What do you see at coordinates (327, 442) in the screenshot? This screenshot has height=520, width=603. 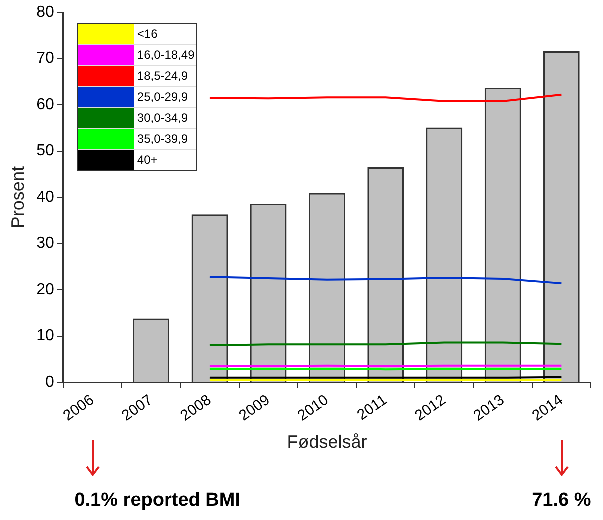 I see `x-axis-title: Fødselsår` at bounding box center [327, 442].